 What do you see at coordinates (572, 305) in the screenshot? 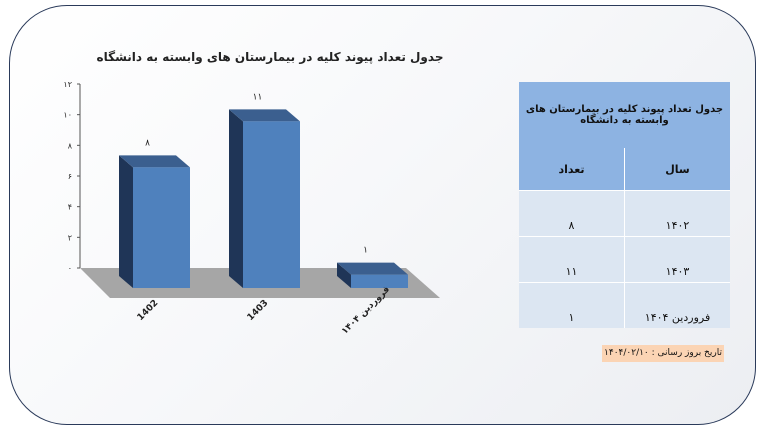
I see `table-cell-count: ۱` at bounding box center [572, 305].